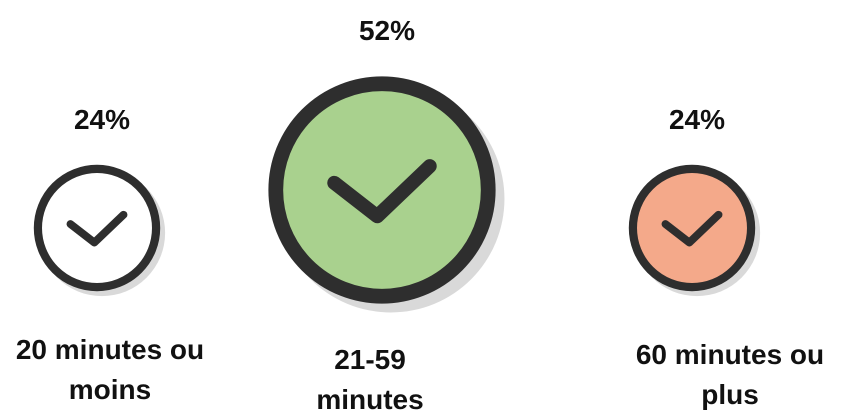  Describe the element at coordinates (370, 379) in the screenshot. I see `category-label: 21-59 minutes` at that location.